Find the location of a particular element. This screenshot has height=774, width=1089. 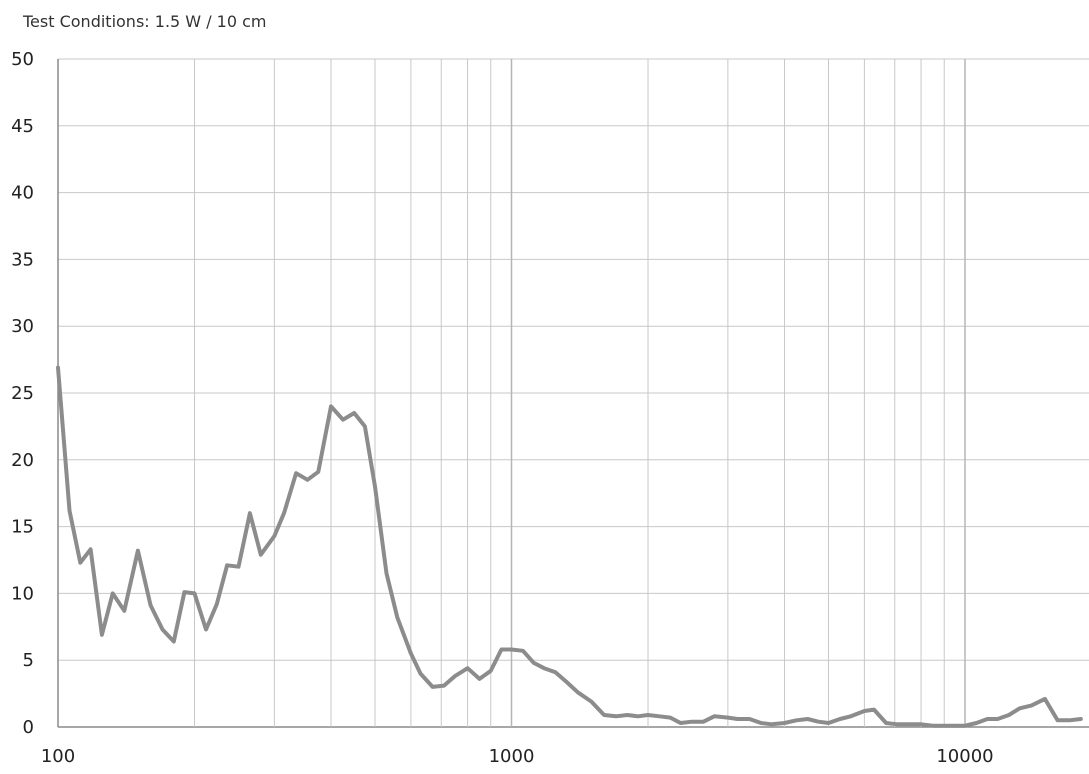

y-tick-label: 45 is located at coordinates (22, 126).